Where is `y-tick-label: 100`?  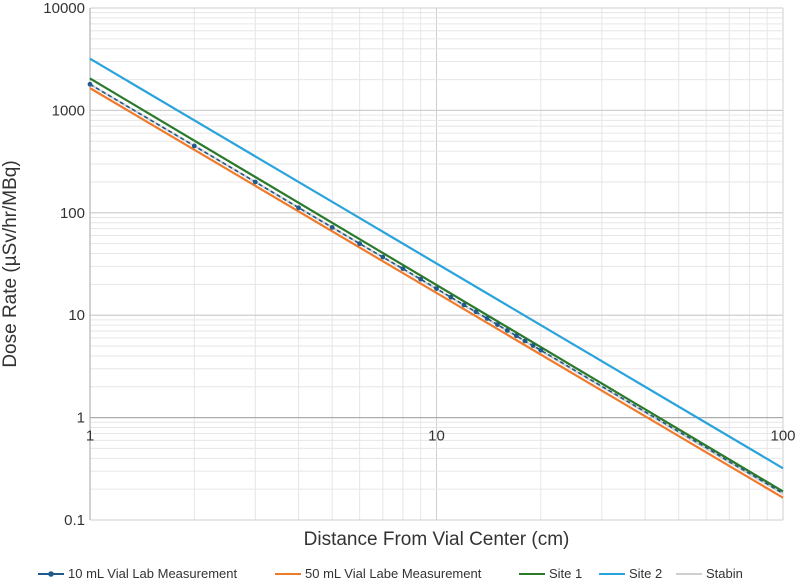 y-tick-label: 100 is located at coordinates (72, 213).